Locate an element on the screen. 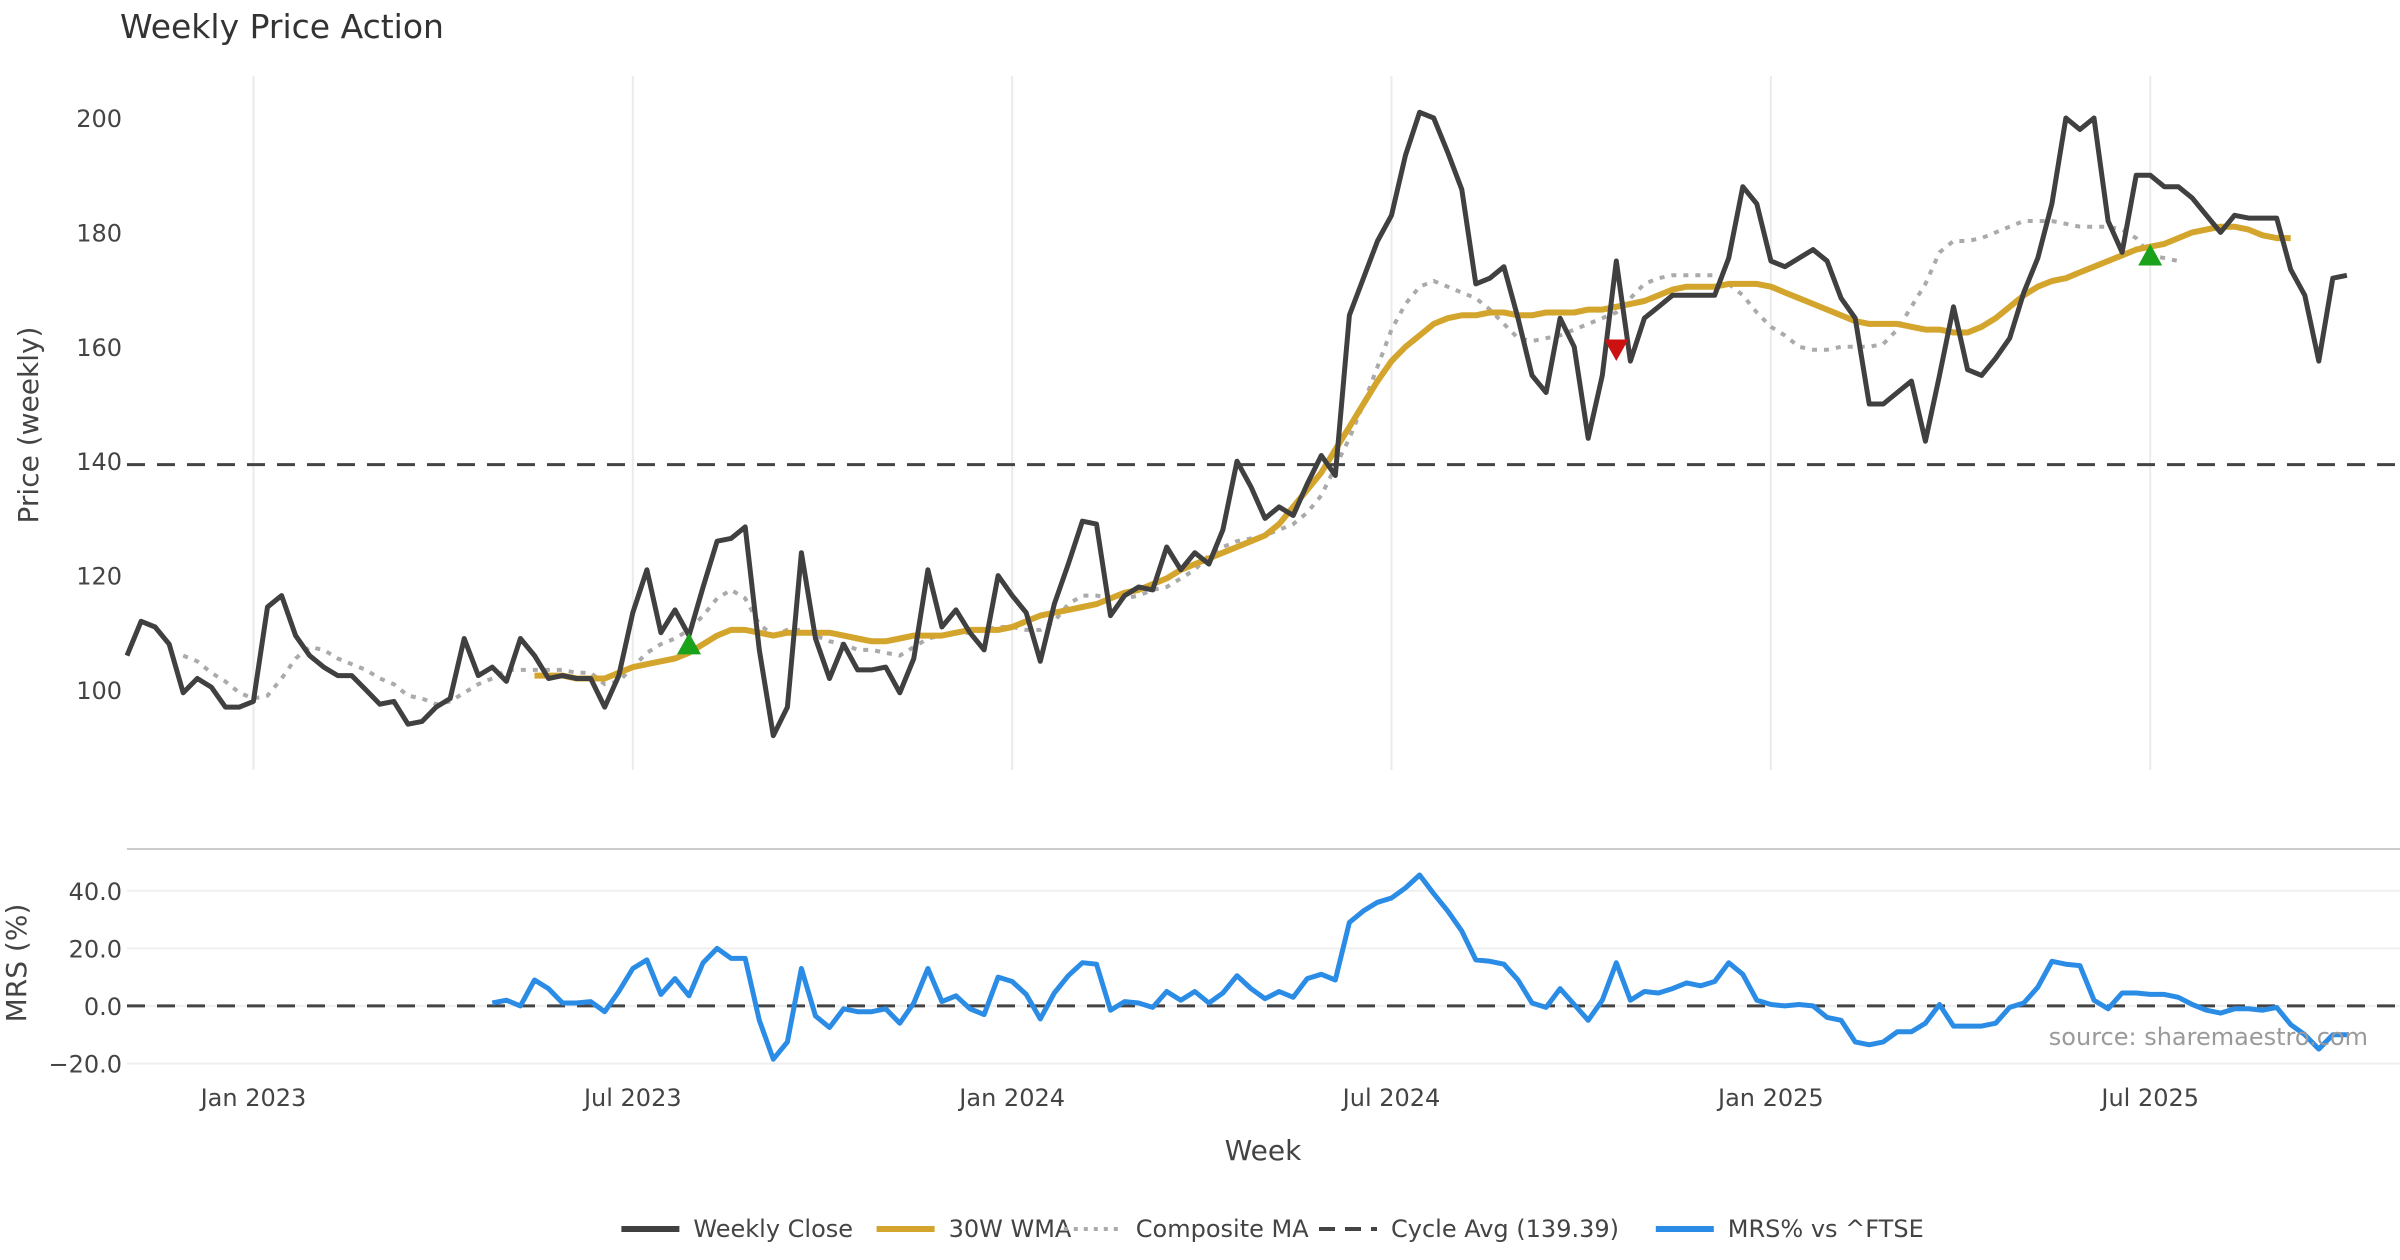 The image size is (2400, 1260). price-y-tick-label: 120 is located at coordinates (99, 577).